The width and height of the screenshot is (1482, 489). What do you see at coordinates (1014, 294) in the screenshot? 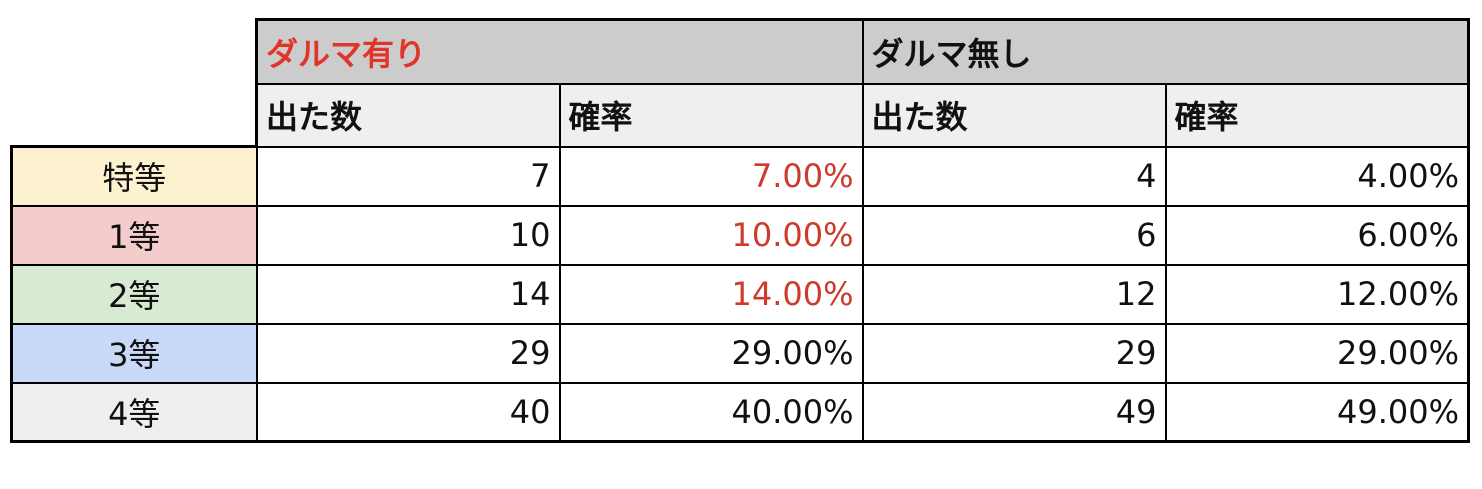
I see `without-count-cell: 12` at bounding box center [1014, 294].